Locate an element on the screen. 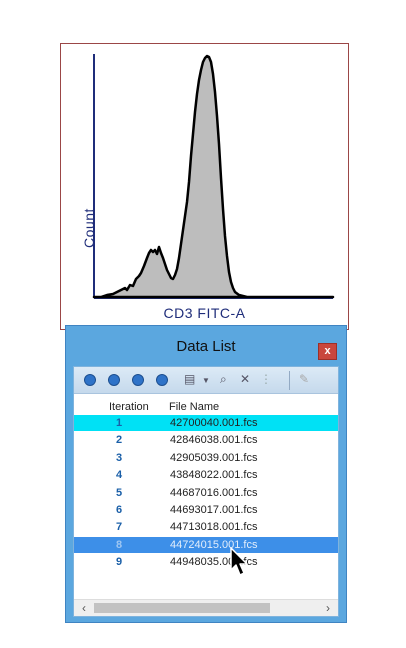  list-row: 9 44948035.001.fcs is located at coordinates (206, 563).